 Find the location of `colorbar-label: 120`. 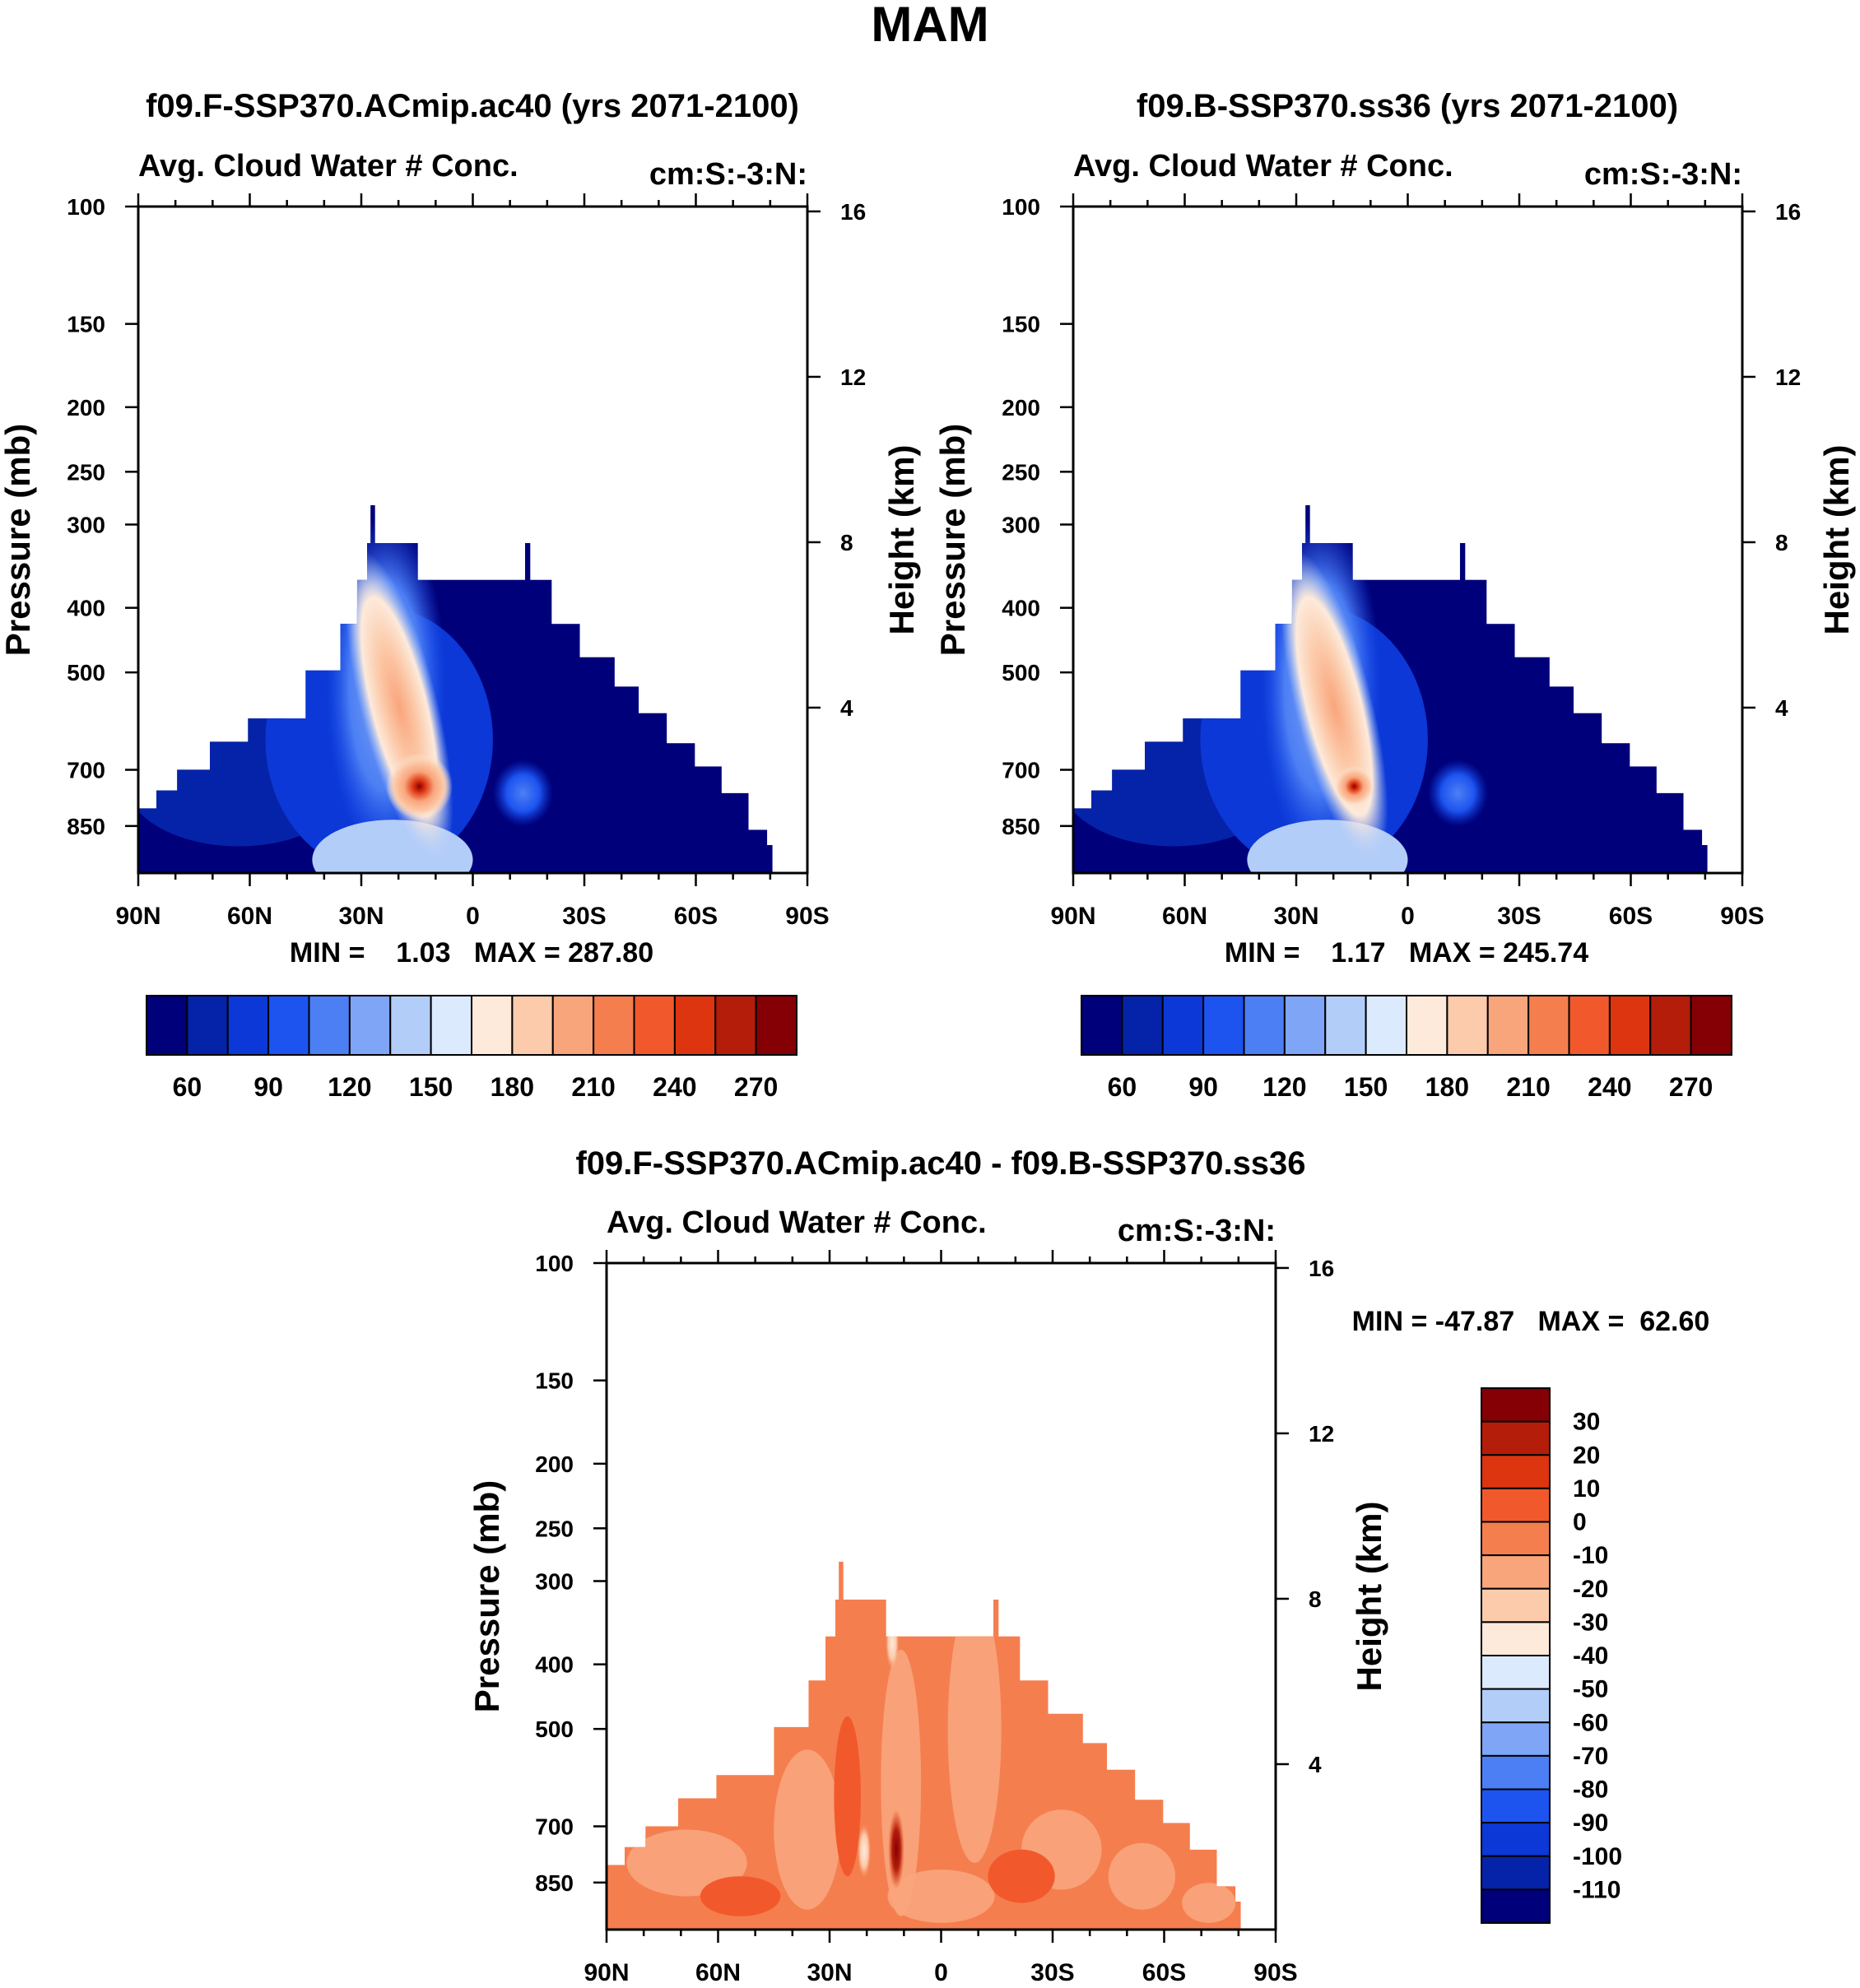

colorbar-label: 120 is located at coordinates (349, 1087).